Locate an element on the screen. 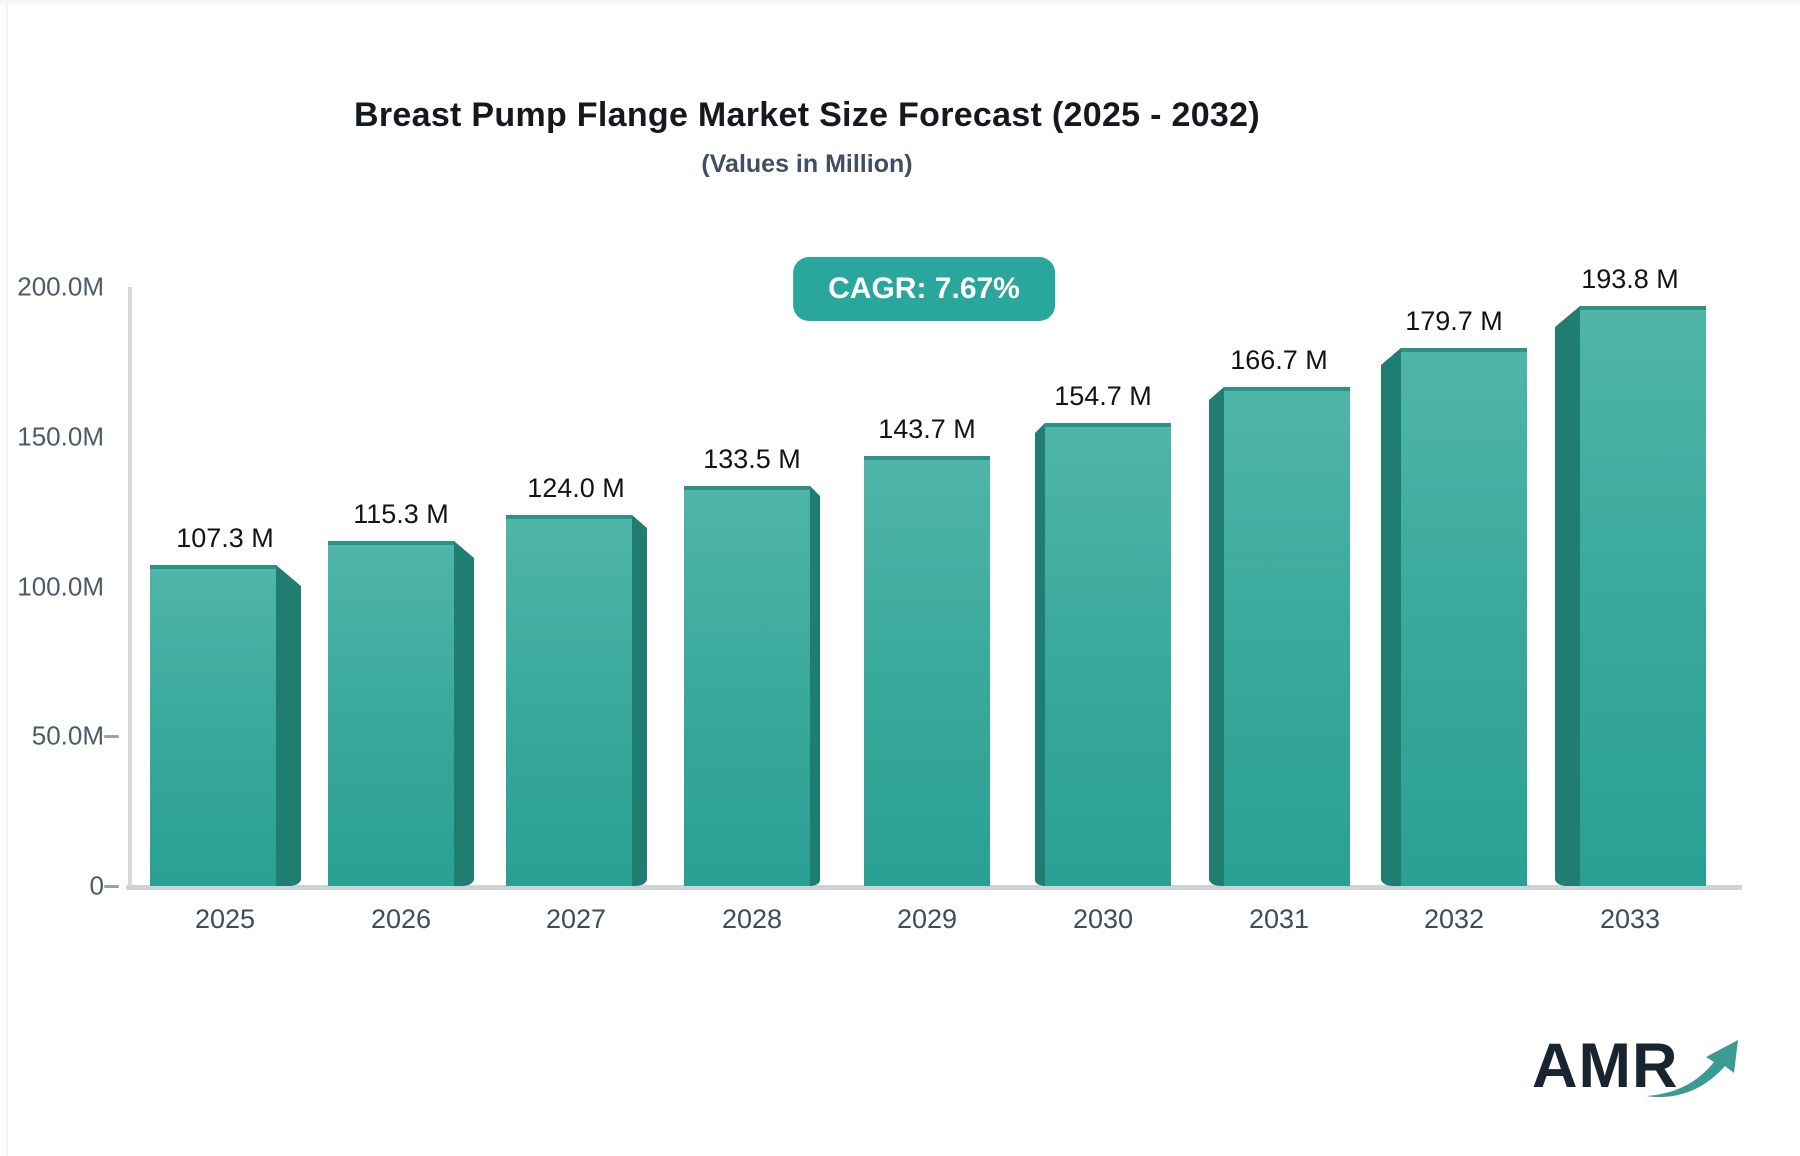 Image resolution: width=1800 pixels, height=1156 pixels. cagr-badge: CAGR: 7.67% is located at coordinates (924, 289).